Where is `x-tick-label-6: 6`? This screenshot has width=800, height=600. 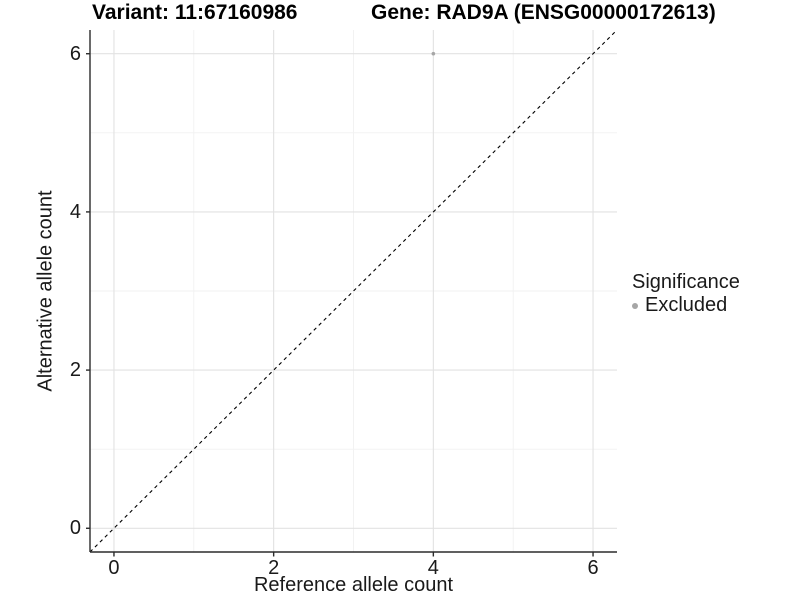 x-tick-label-6: 6 is located at coordinates (593, 568).